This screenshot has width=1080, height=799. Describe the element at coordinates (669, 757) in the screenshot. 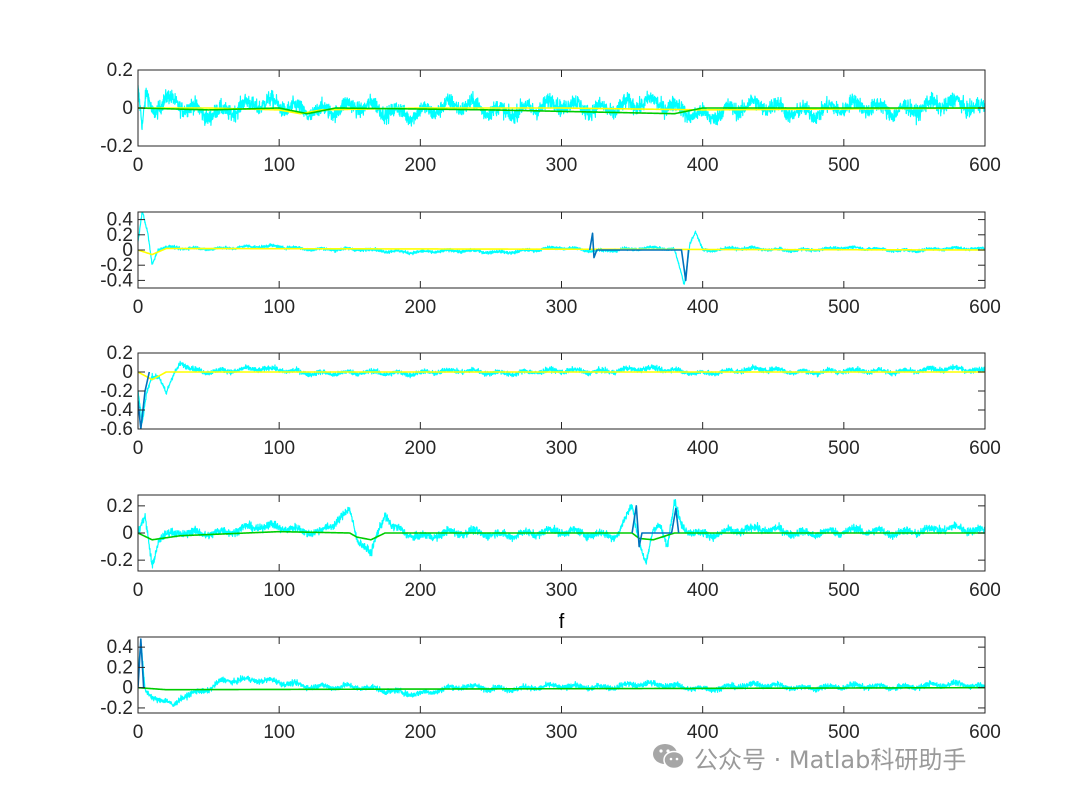

I see `wechat-icon` at that location.